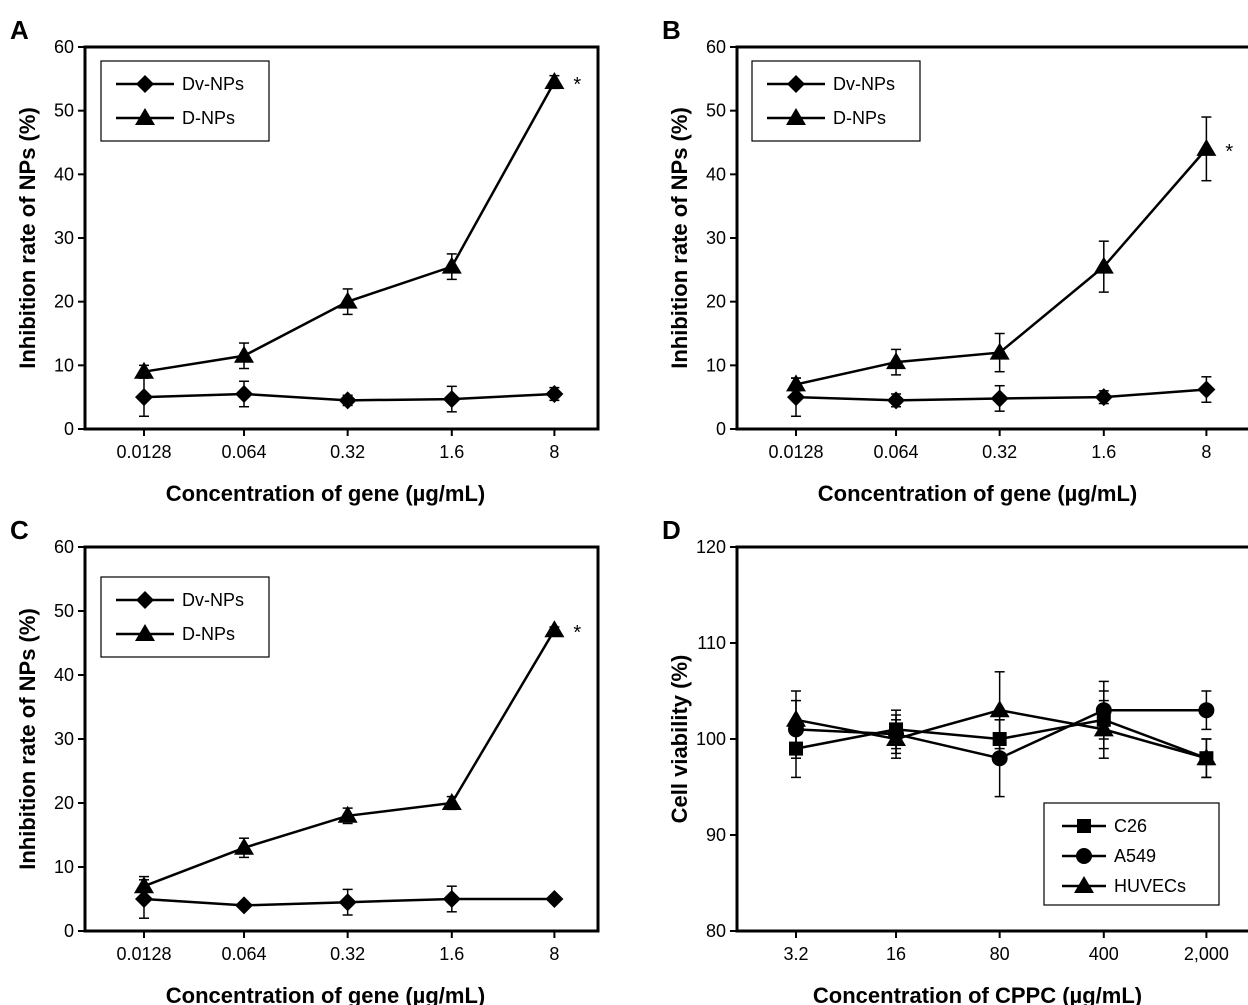 The height and width of the screenshot is (1005, 1248). Describe the element at coordinates (1001, 725) in the screenshot. I see `series-huvecs` at that location.